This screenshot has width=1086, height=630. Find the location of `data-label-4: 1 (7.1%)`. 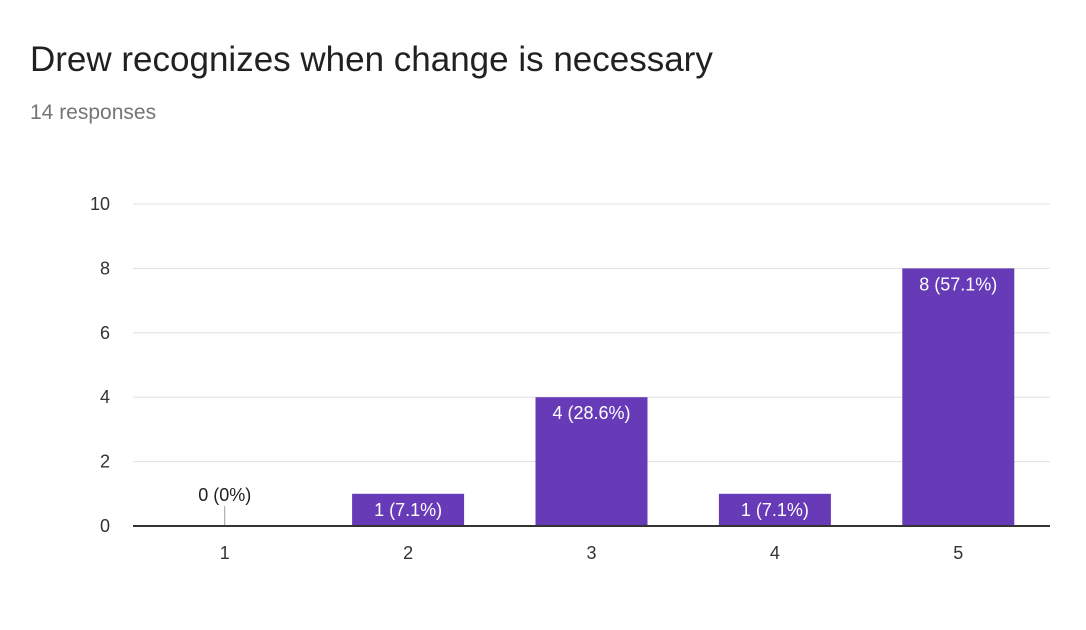

data-label-4: 1 (7.1%) is located at coordinates (775, 510).